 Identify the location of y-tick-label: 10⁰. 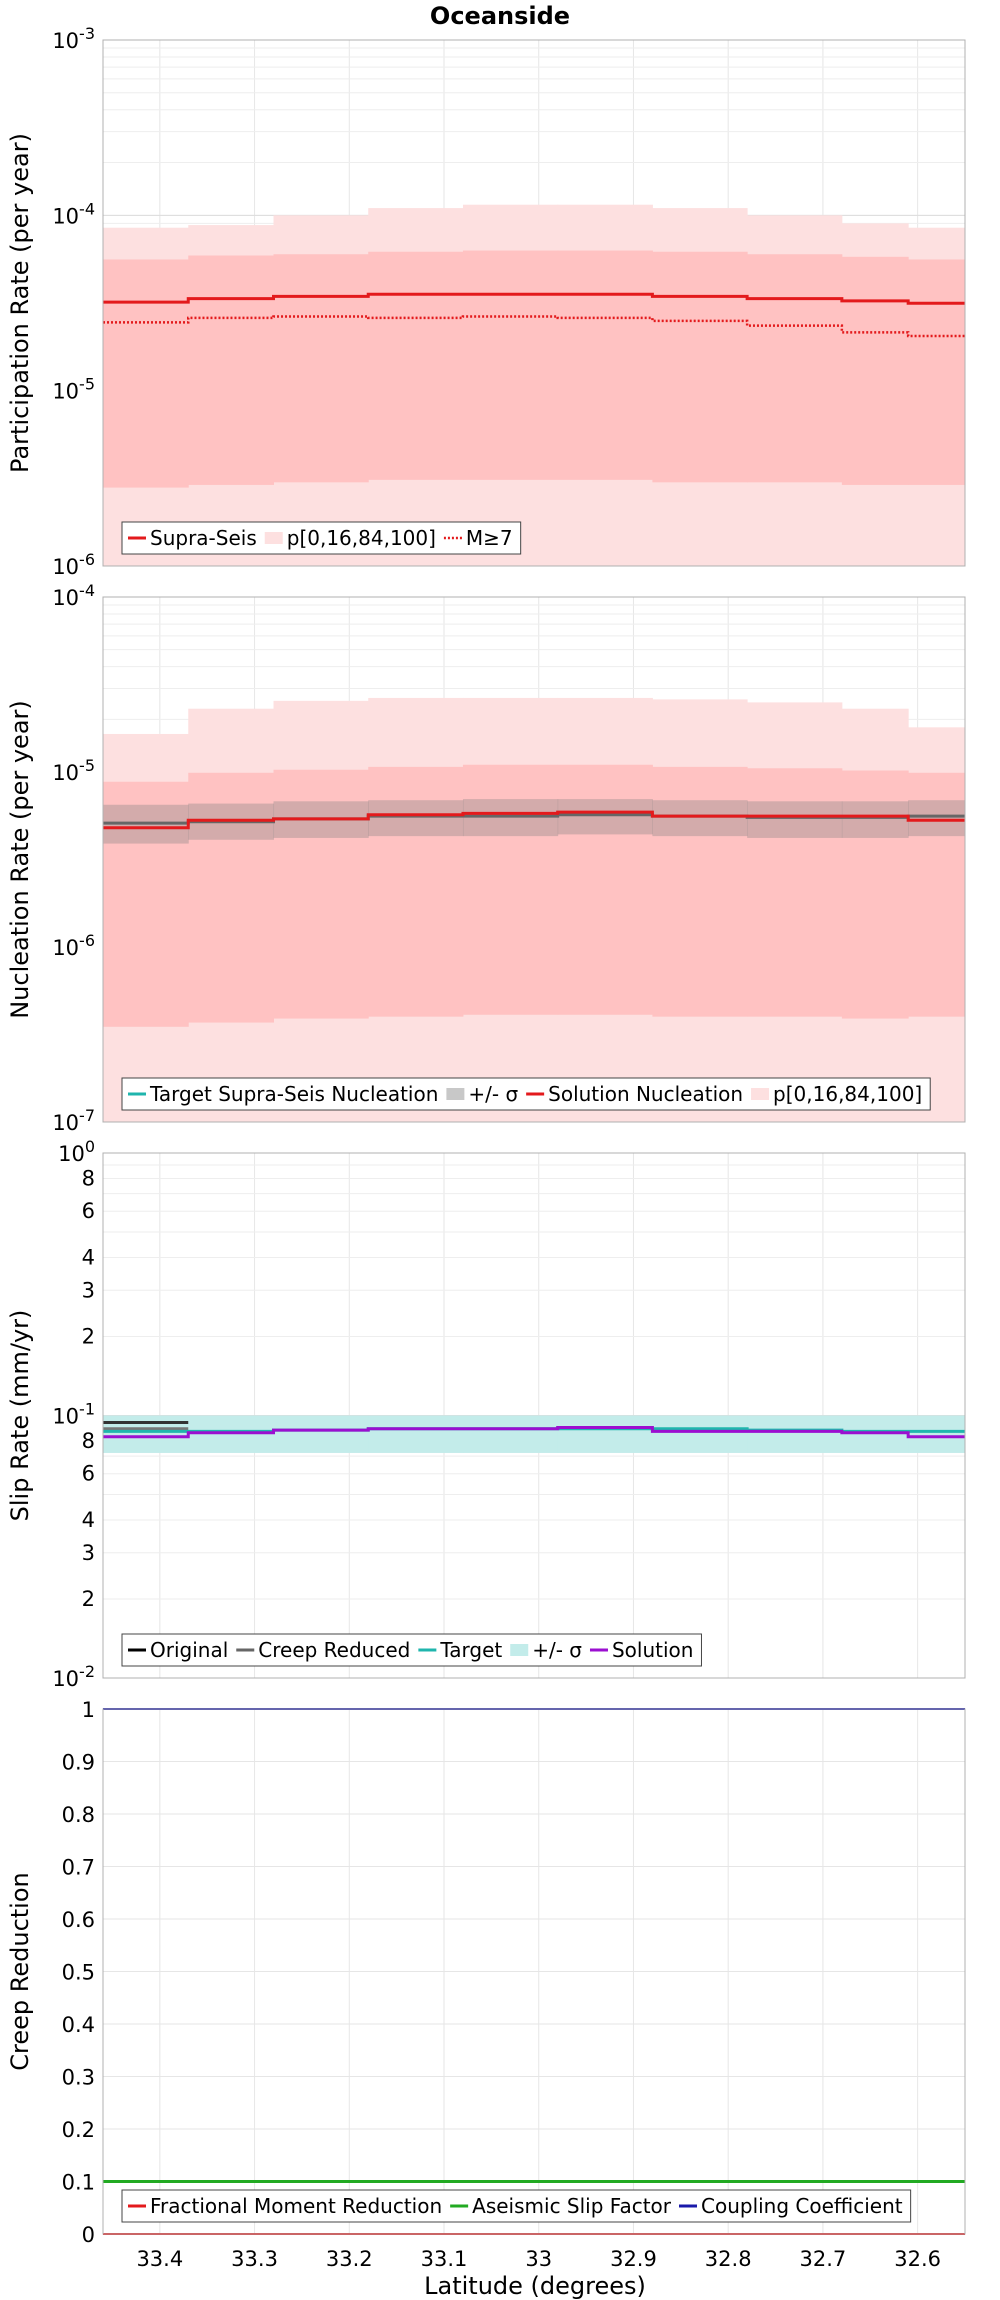
(76, 1151).